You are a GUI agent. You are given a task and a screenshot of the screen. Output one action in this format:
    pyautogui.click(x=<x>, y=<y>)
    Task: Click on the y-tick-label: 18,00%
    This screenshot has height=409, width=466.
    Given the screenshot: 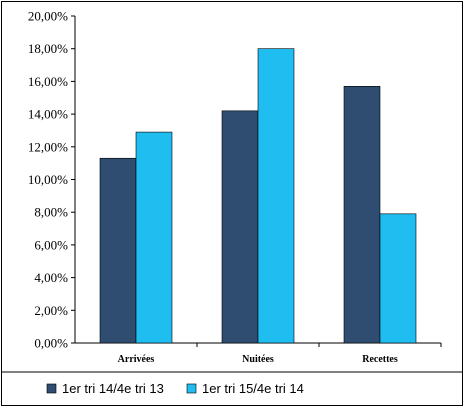 What is the action you would take?
    pyautogui.click(x=48, y=48)
    